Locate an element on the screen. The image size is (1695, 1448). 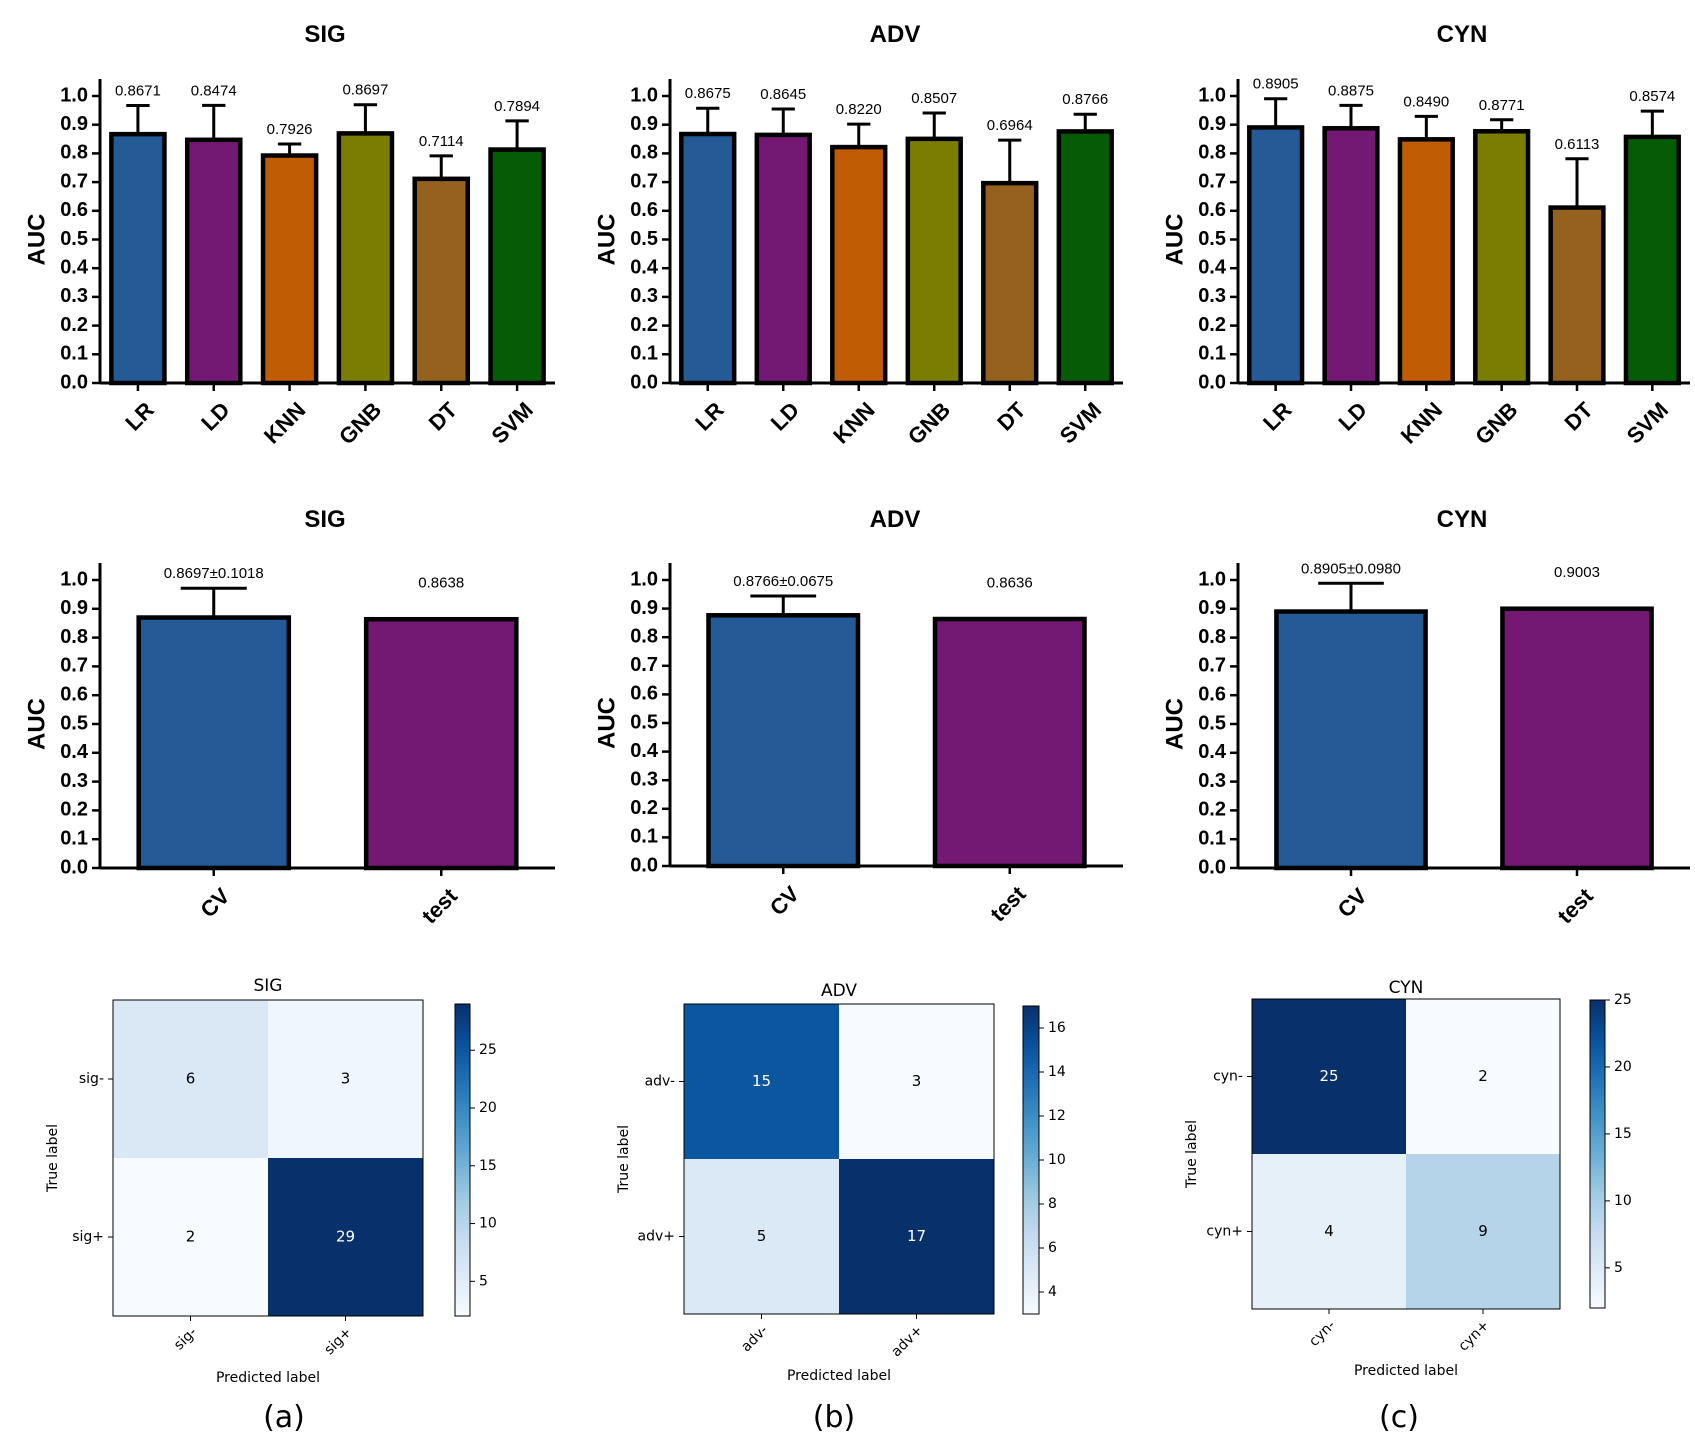
row-tick-label: cyn- is located at coordinates (1228, 1077).